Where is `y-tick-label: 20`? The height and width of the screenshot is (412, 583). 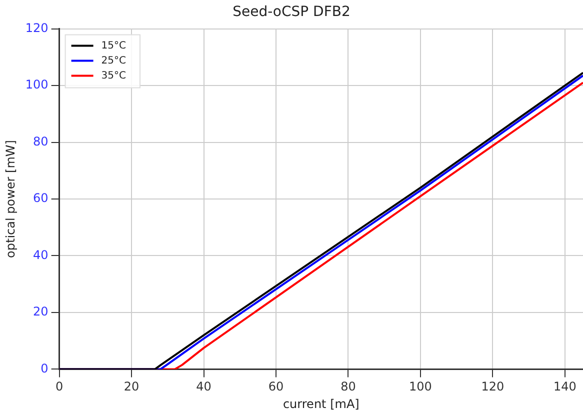 y-tick-label: 20 is located at coordinates (40, 311).